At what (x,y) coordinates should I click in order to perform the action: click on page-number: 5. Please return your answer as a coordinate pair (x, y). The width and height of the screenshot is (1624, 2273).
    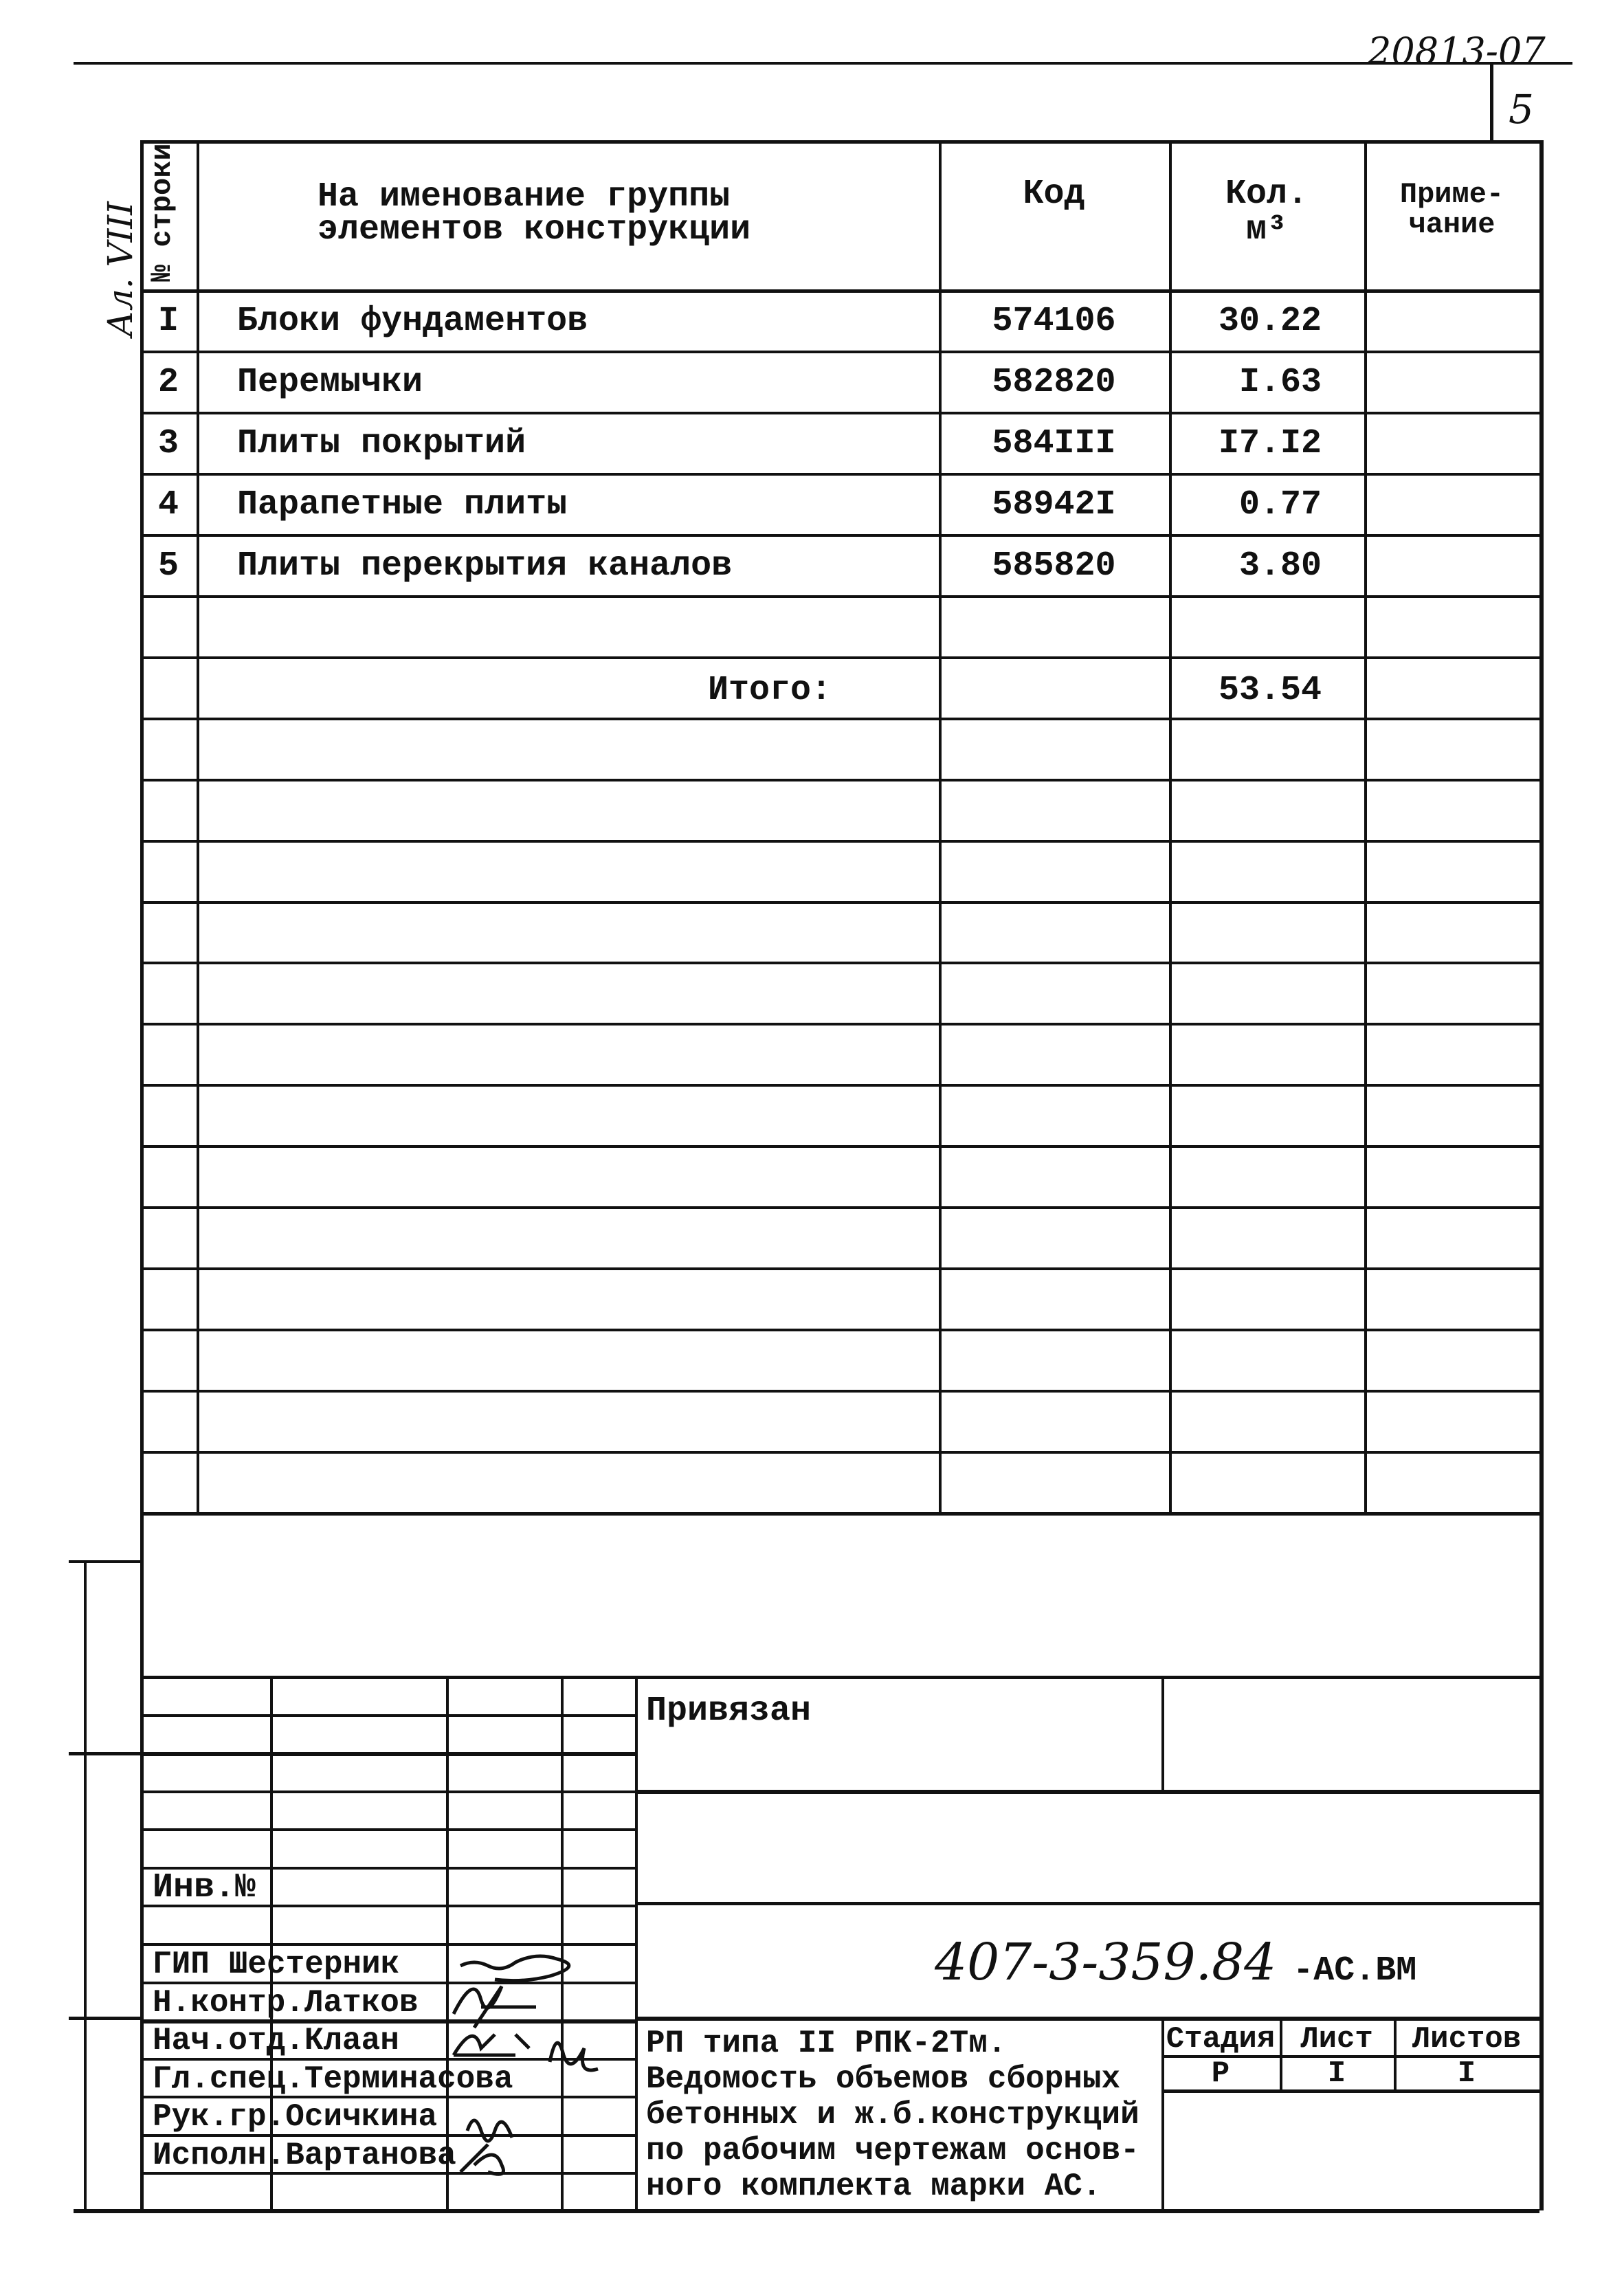
    Looking at the image, I should click on (1521, 110).